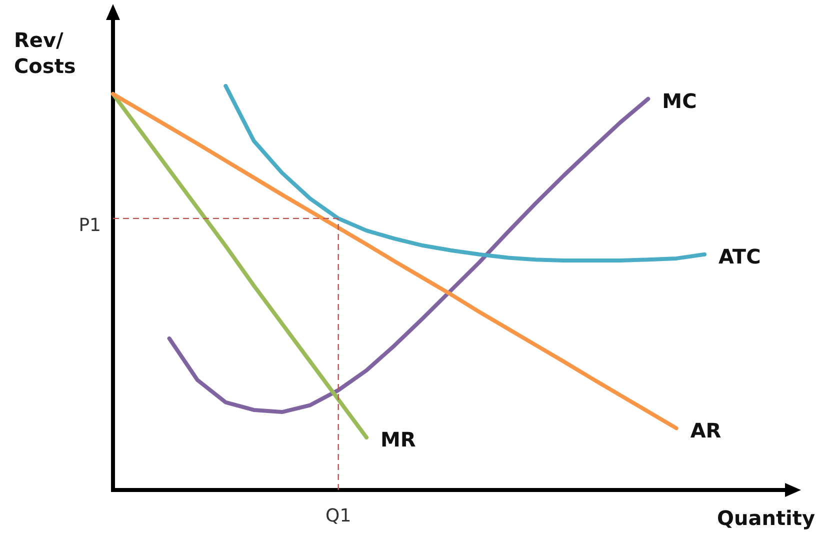  I want to click on series-label: MR, so click(398, 440).